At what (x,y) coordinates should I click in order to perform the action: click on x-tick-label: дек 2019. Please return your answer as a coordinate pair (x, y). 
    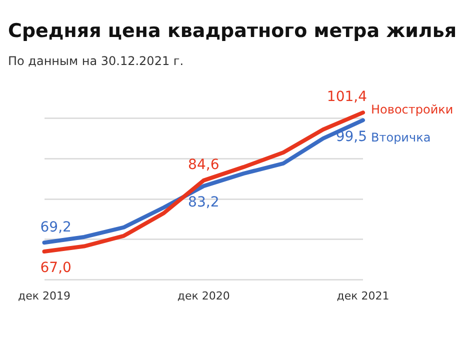
    Looking at the image, I should click on (44, 295).